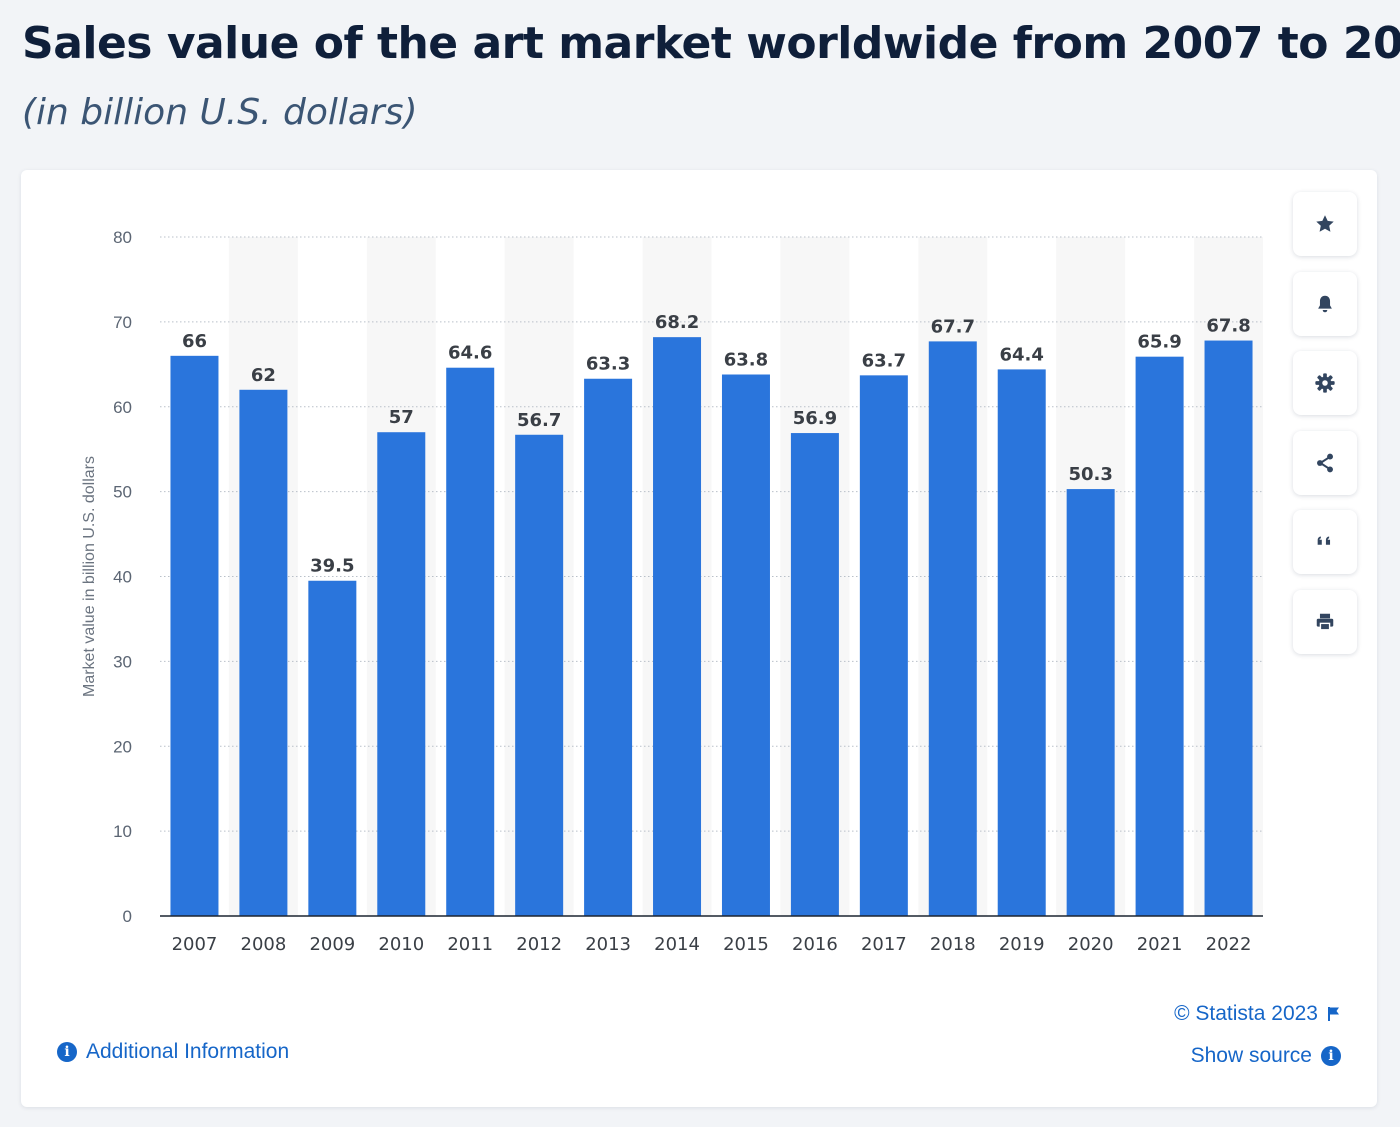 This screenshot has height=1127, width=1400. What do you see at coordinates (746, 944) in the screenshot?
I see `x-tick-label: 2015` at bounding box center [746, 944].